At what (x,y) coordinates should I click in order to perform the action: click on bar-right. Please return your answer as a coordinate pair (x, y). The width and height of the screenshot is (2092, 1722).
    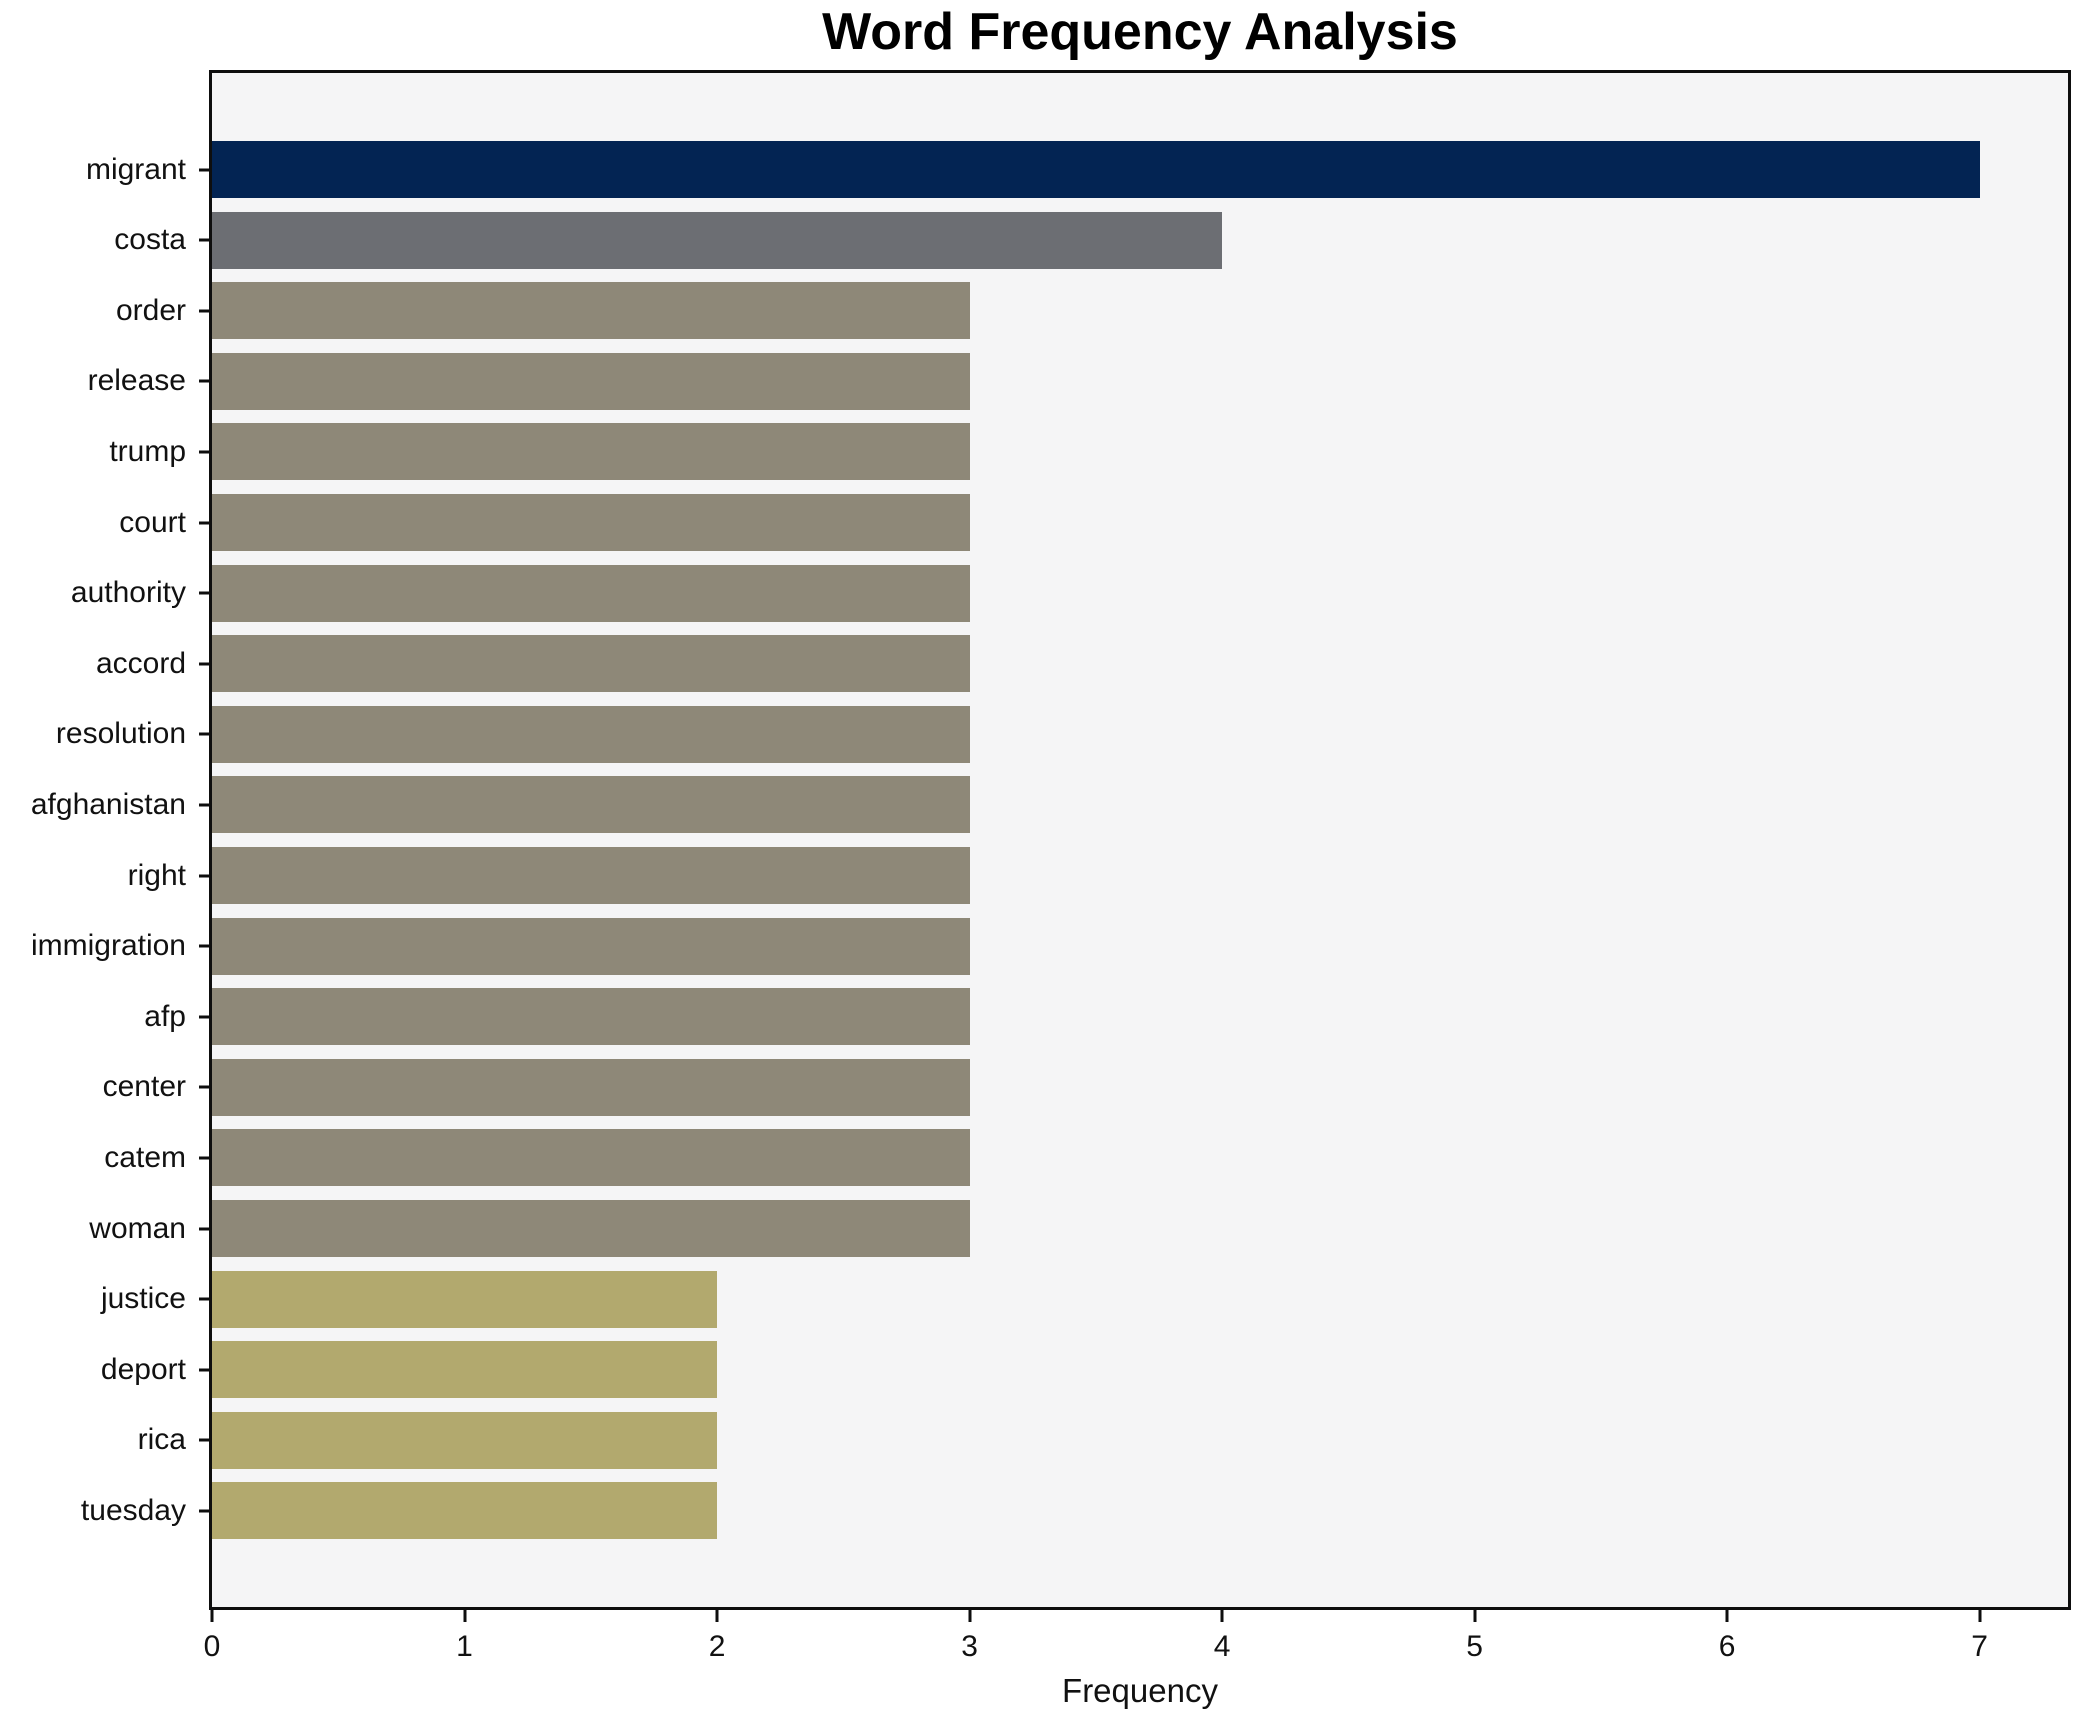
    Looking at the image, I should click on (591, 875).